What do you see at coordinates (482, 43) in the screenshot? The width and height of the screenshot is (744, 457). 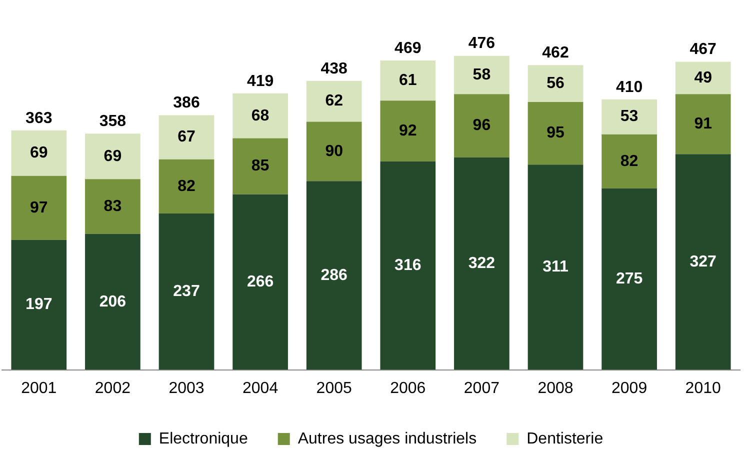 I see `total-label: 476` at bounding box center [482, 43].